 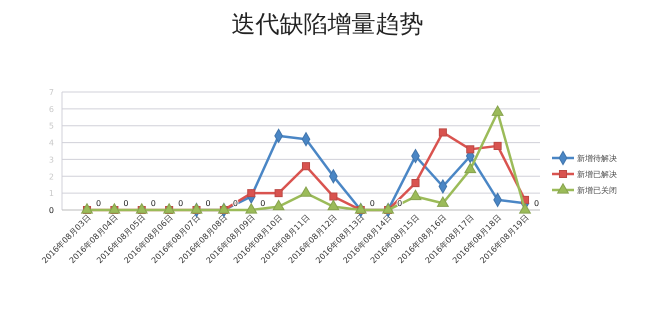 What do you see at coordinates (597, 190) in the screenshot?
I see `legend-label: 新增已关闭` at bounding box center [597, 190].